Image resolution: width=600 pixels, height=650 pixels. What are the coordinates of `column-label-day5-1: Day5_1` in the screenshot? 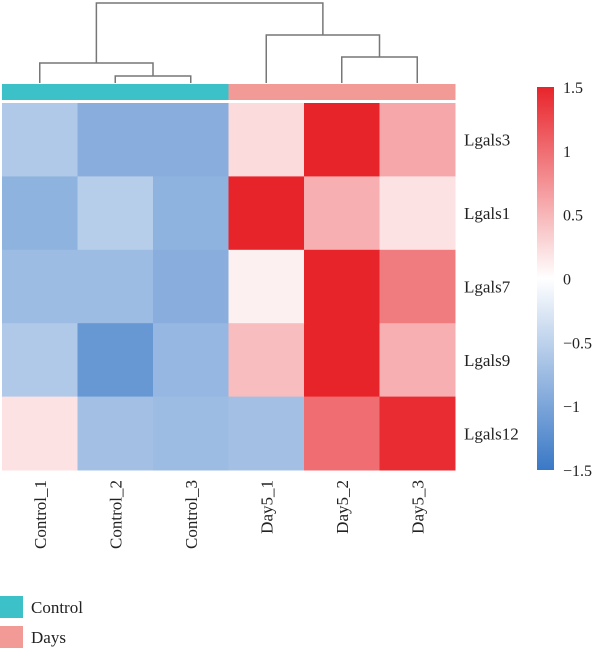 It's located at (266, 507).